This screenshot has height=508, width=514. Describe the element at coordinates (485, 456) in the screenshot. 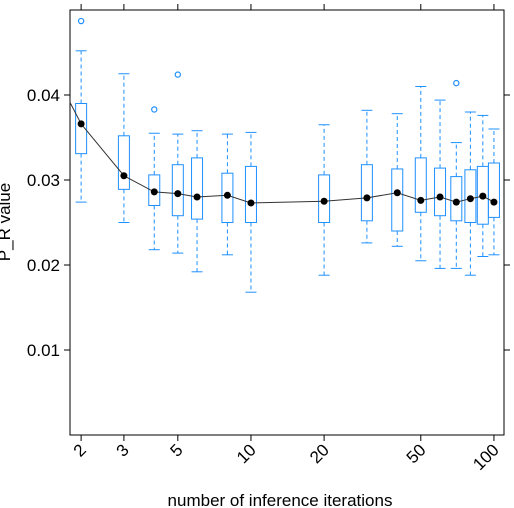

I see `x-tick-label: 100` at that location.